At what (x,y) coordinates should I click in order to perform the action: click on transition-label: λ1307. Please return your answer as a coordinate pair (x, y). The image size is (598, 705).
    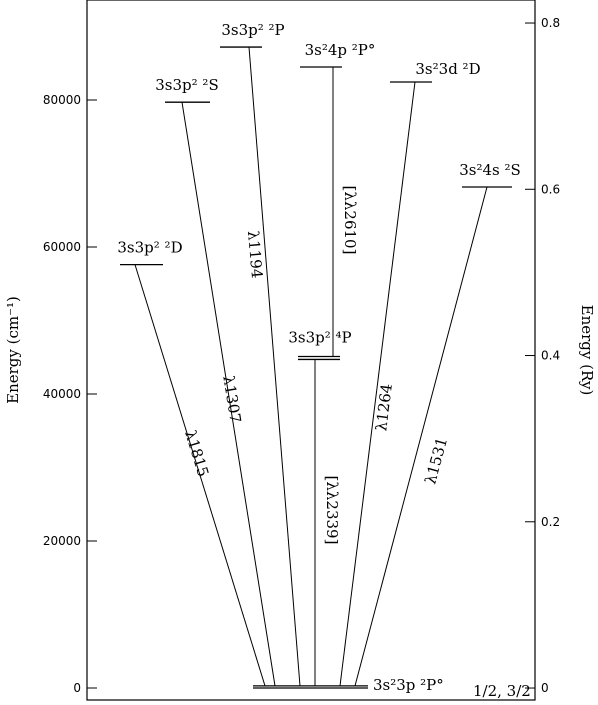
    Looking at the image, I should click on (231, 399).